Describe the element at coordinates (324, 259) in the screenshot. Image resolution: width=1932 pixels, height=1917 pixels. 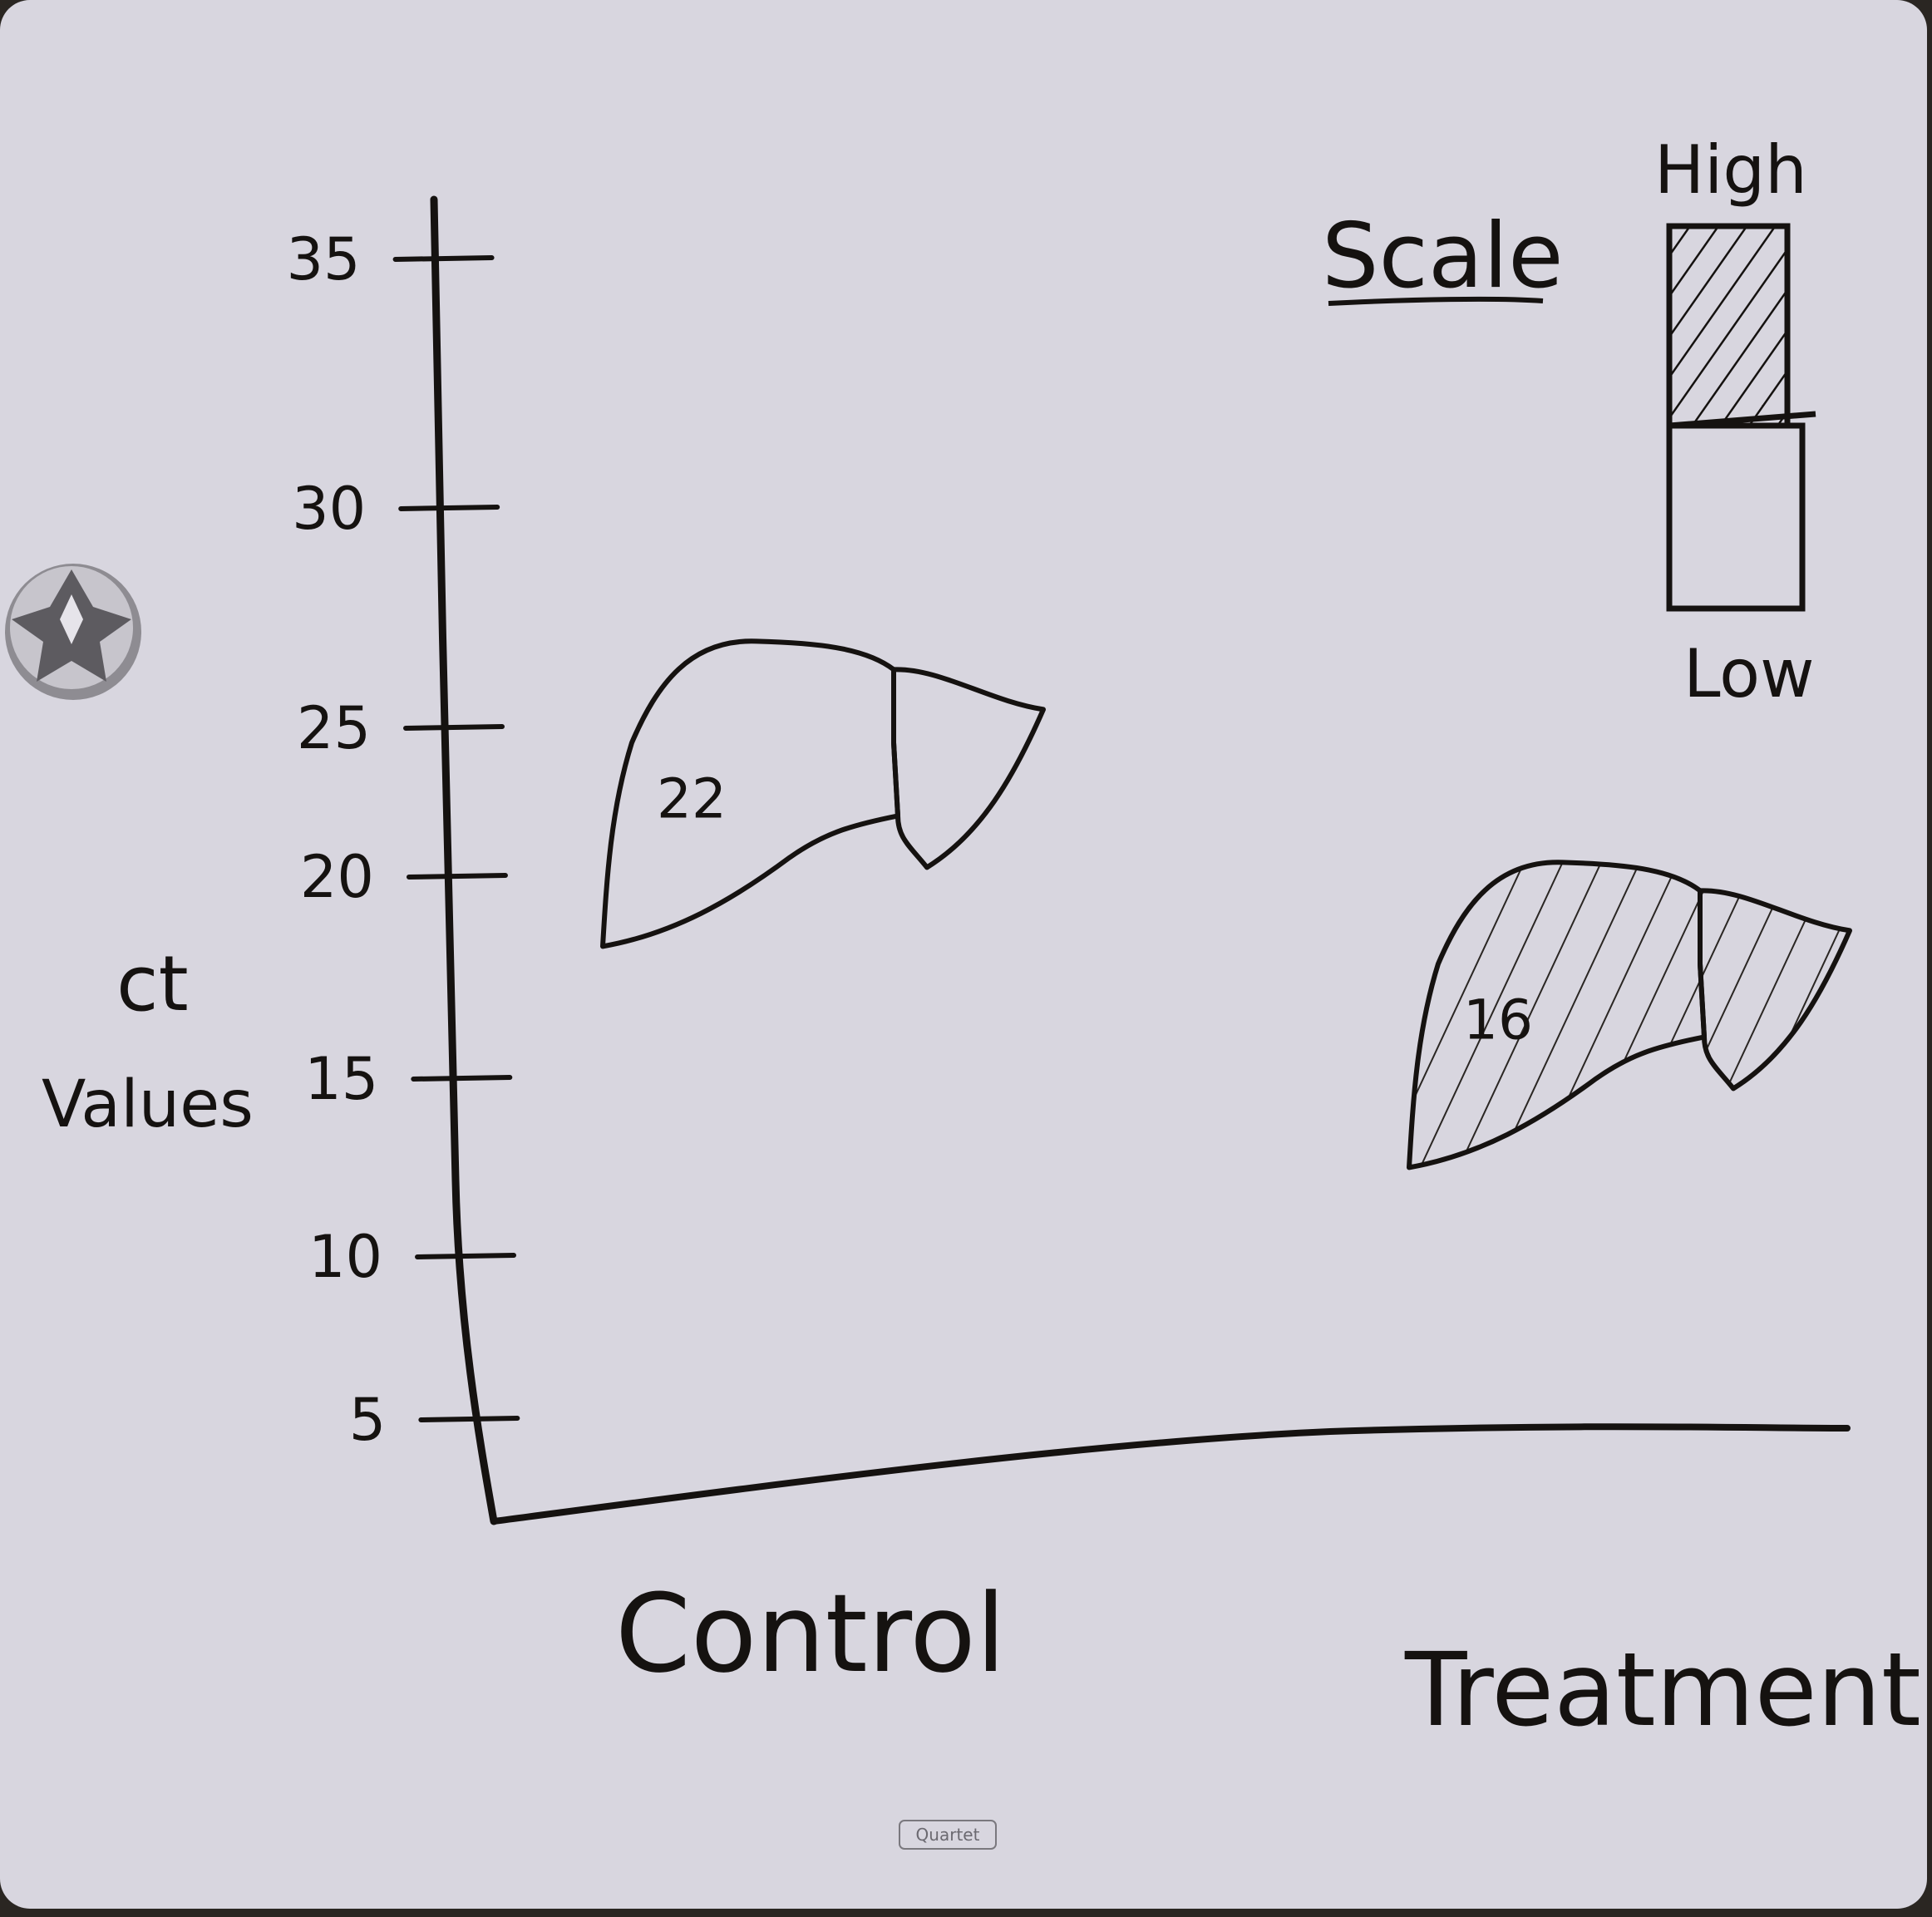
I see `y-tick-label-35: 35` at that location.